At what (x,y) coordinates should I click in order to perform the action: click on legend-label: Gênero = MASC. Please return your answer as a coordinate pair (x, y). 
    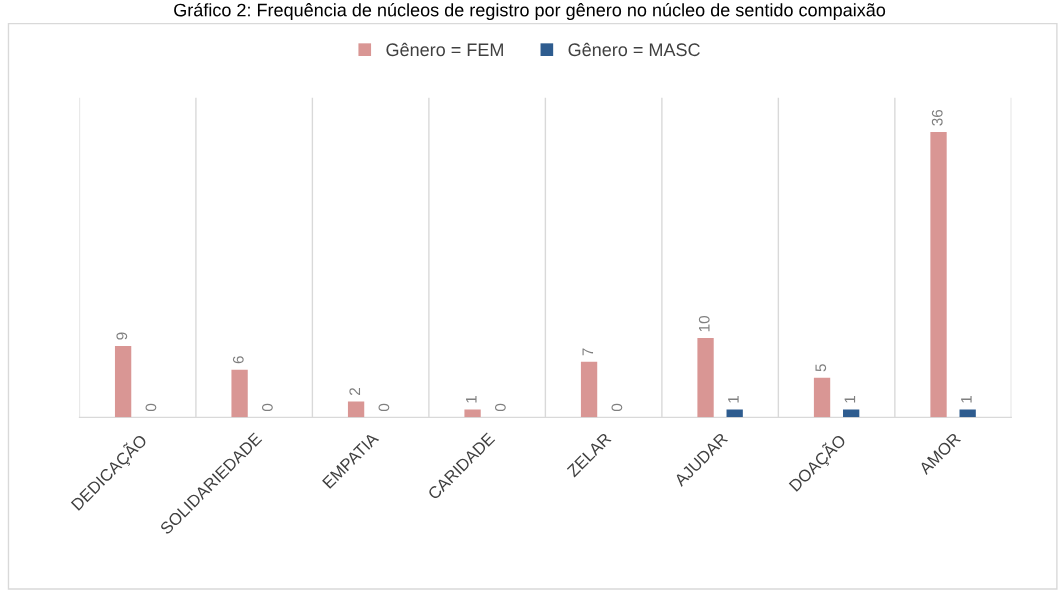
    Looking at the image, I should click on (634, 49).